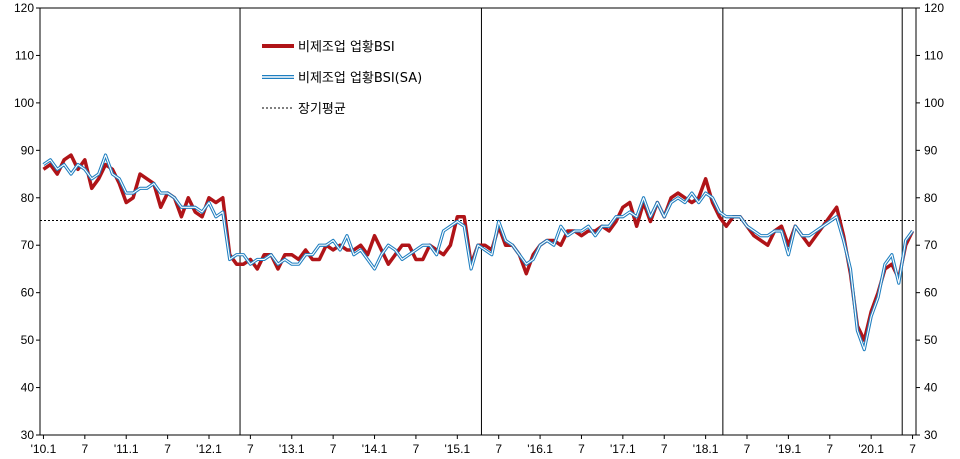  I want to click on legend-item-long-term-average: 장기평균, so click(304, 109).